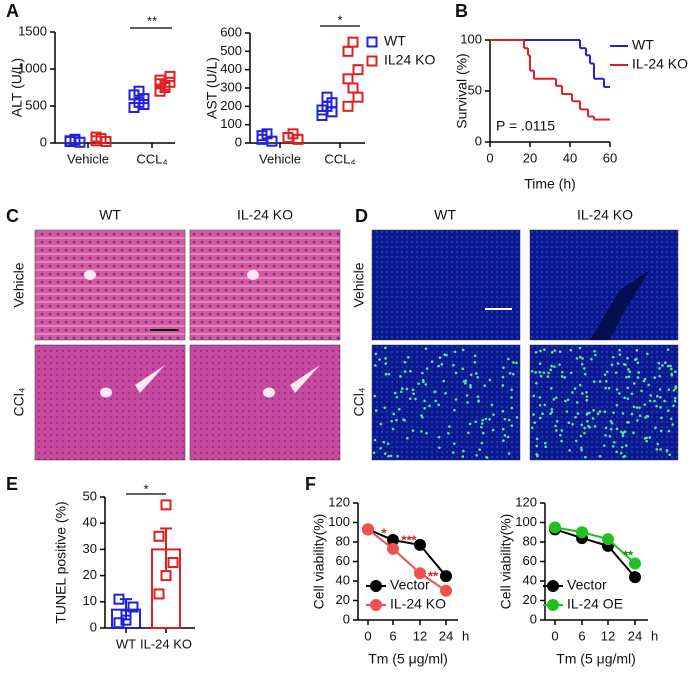 This screenshot has width=698, height=678. I want to click on y-tick-label: 1000, so click(32, 67).